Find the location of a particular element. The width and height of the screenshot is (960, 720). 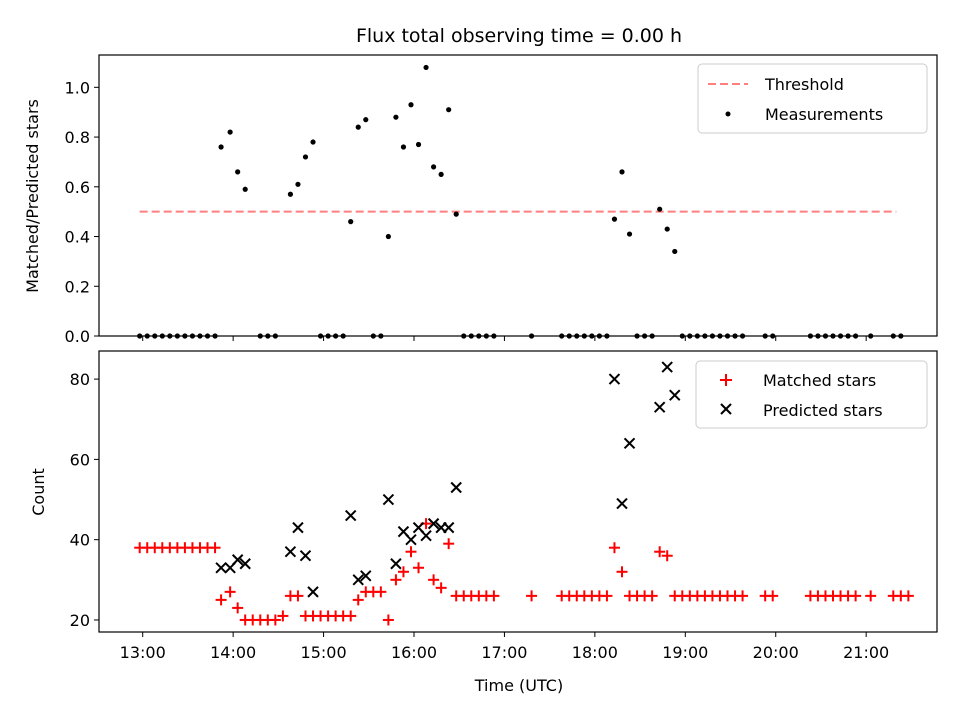

x-tick-label: 16:00 is located at coordinates (414, 652).